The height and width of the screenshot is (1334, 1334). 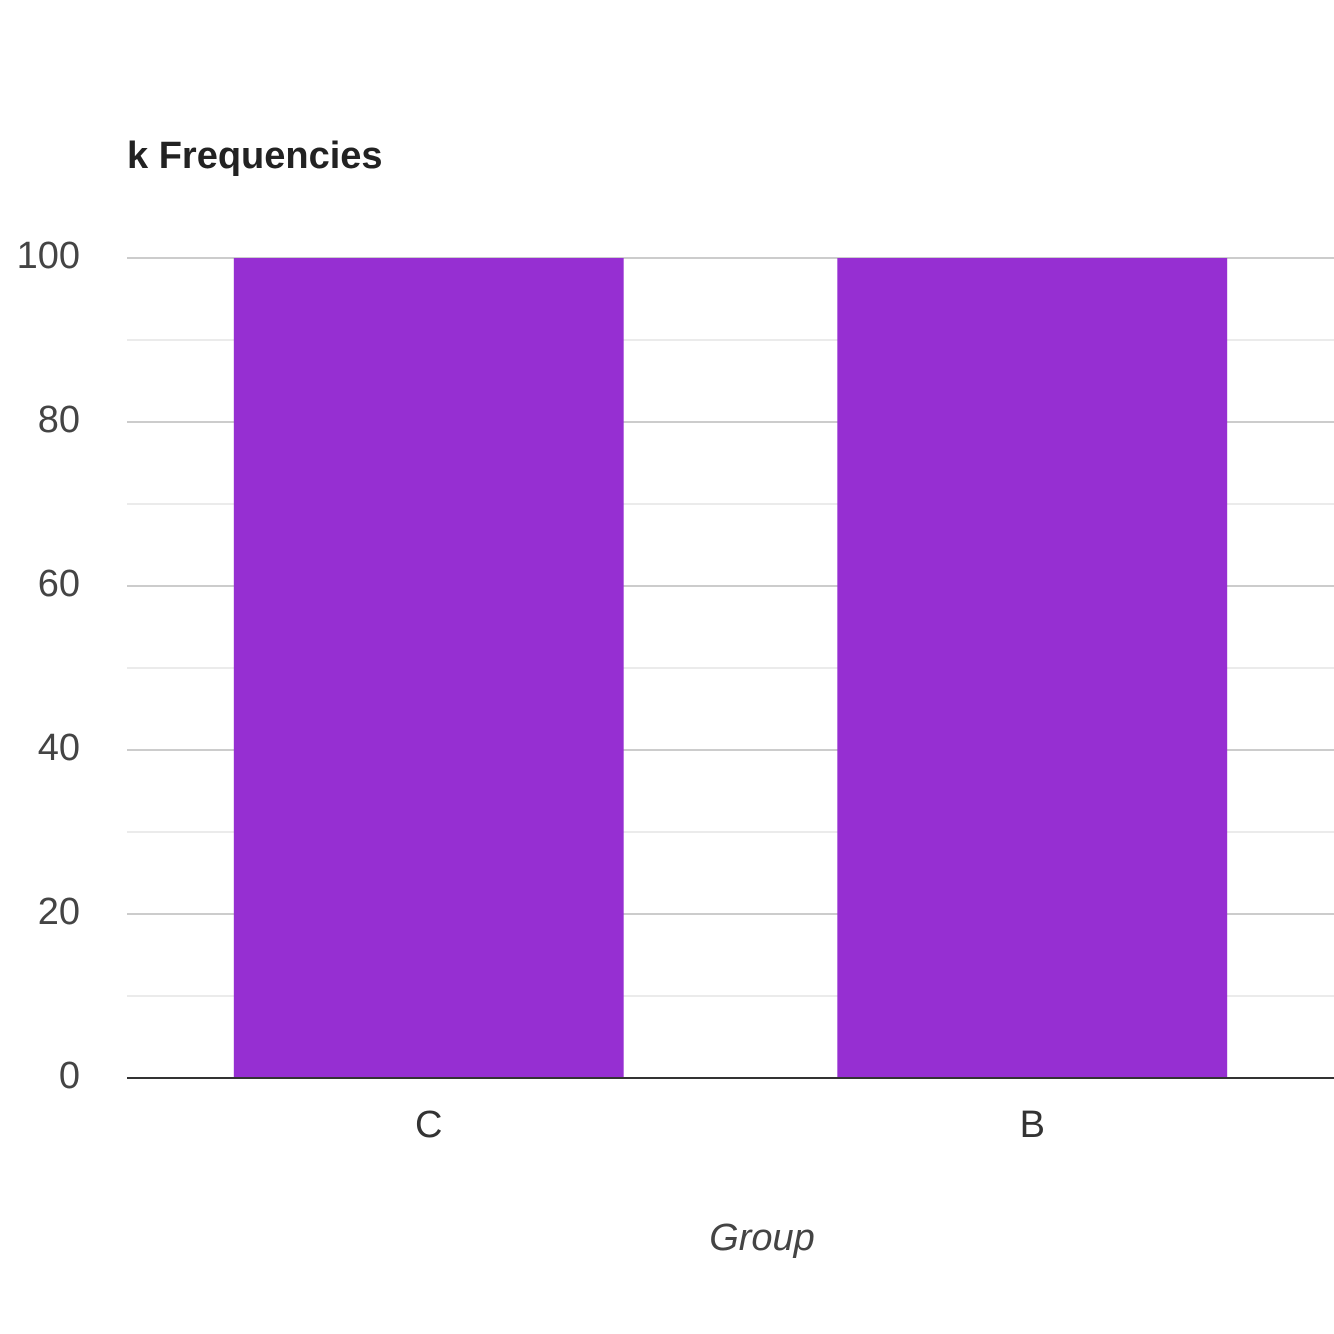 What do you see at coordinates (69, 1076) in the screenshot?
I see `y-tick-label: 0` at bounding box center [69, 1076].